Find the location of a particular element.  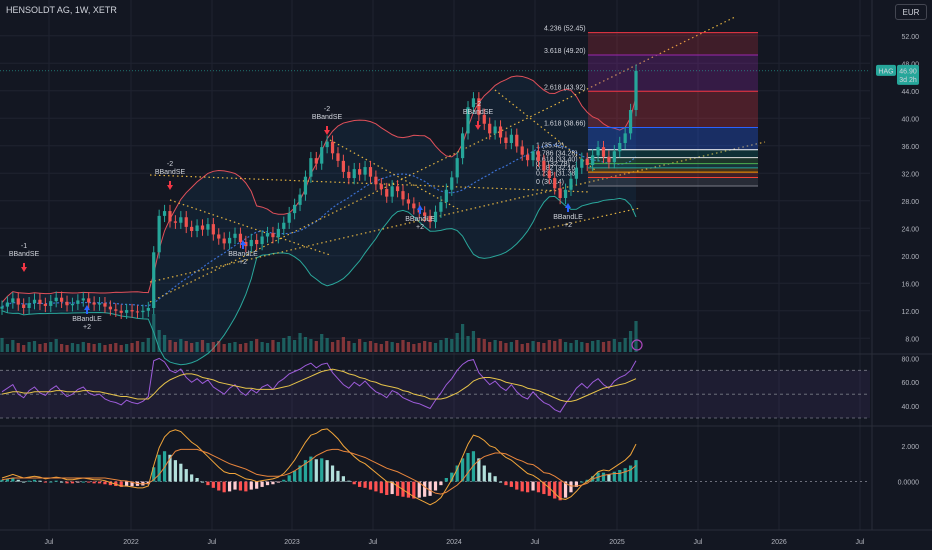

currency-button: EUR is located at coordinates (911, 12).